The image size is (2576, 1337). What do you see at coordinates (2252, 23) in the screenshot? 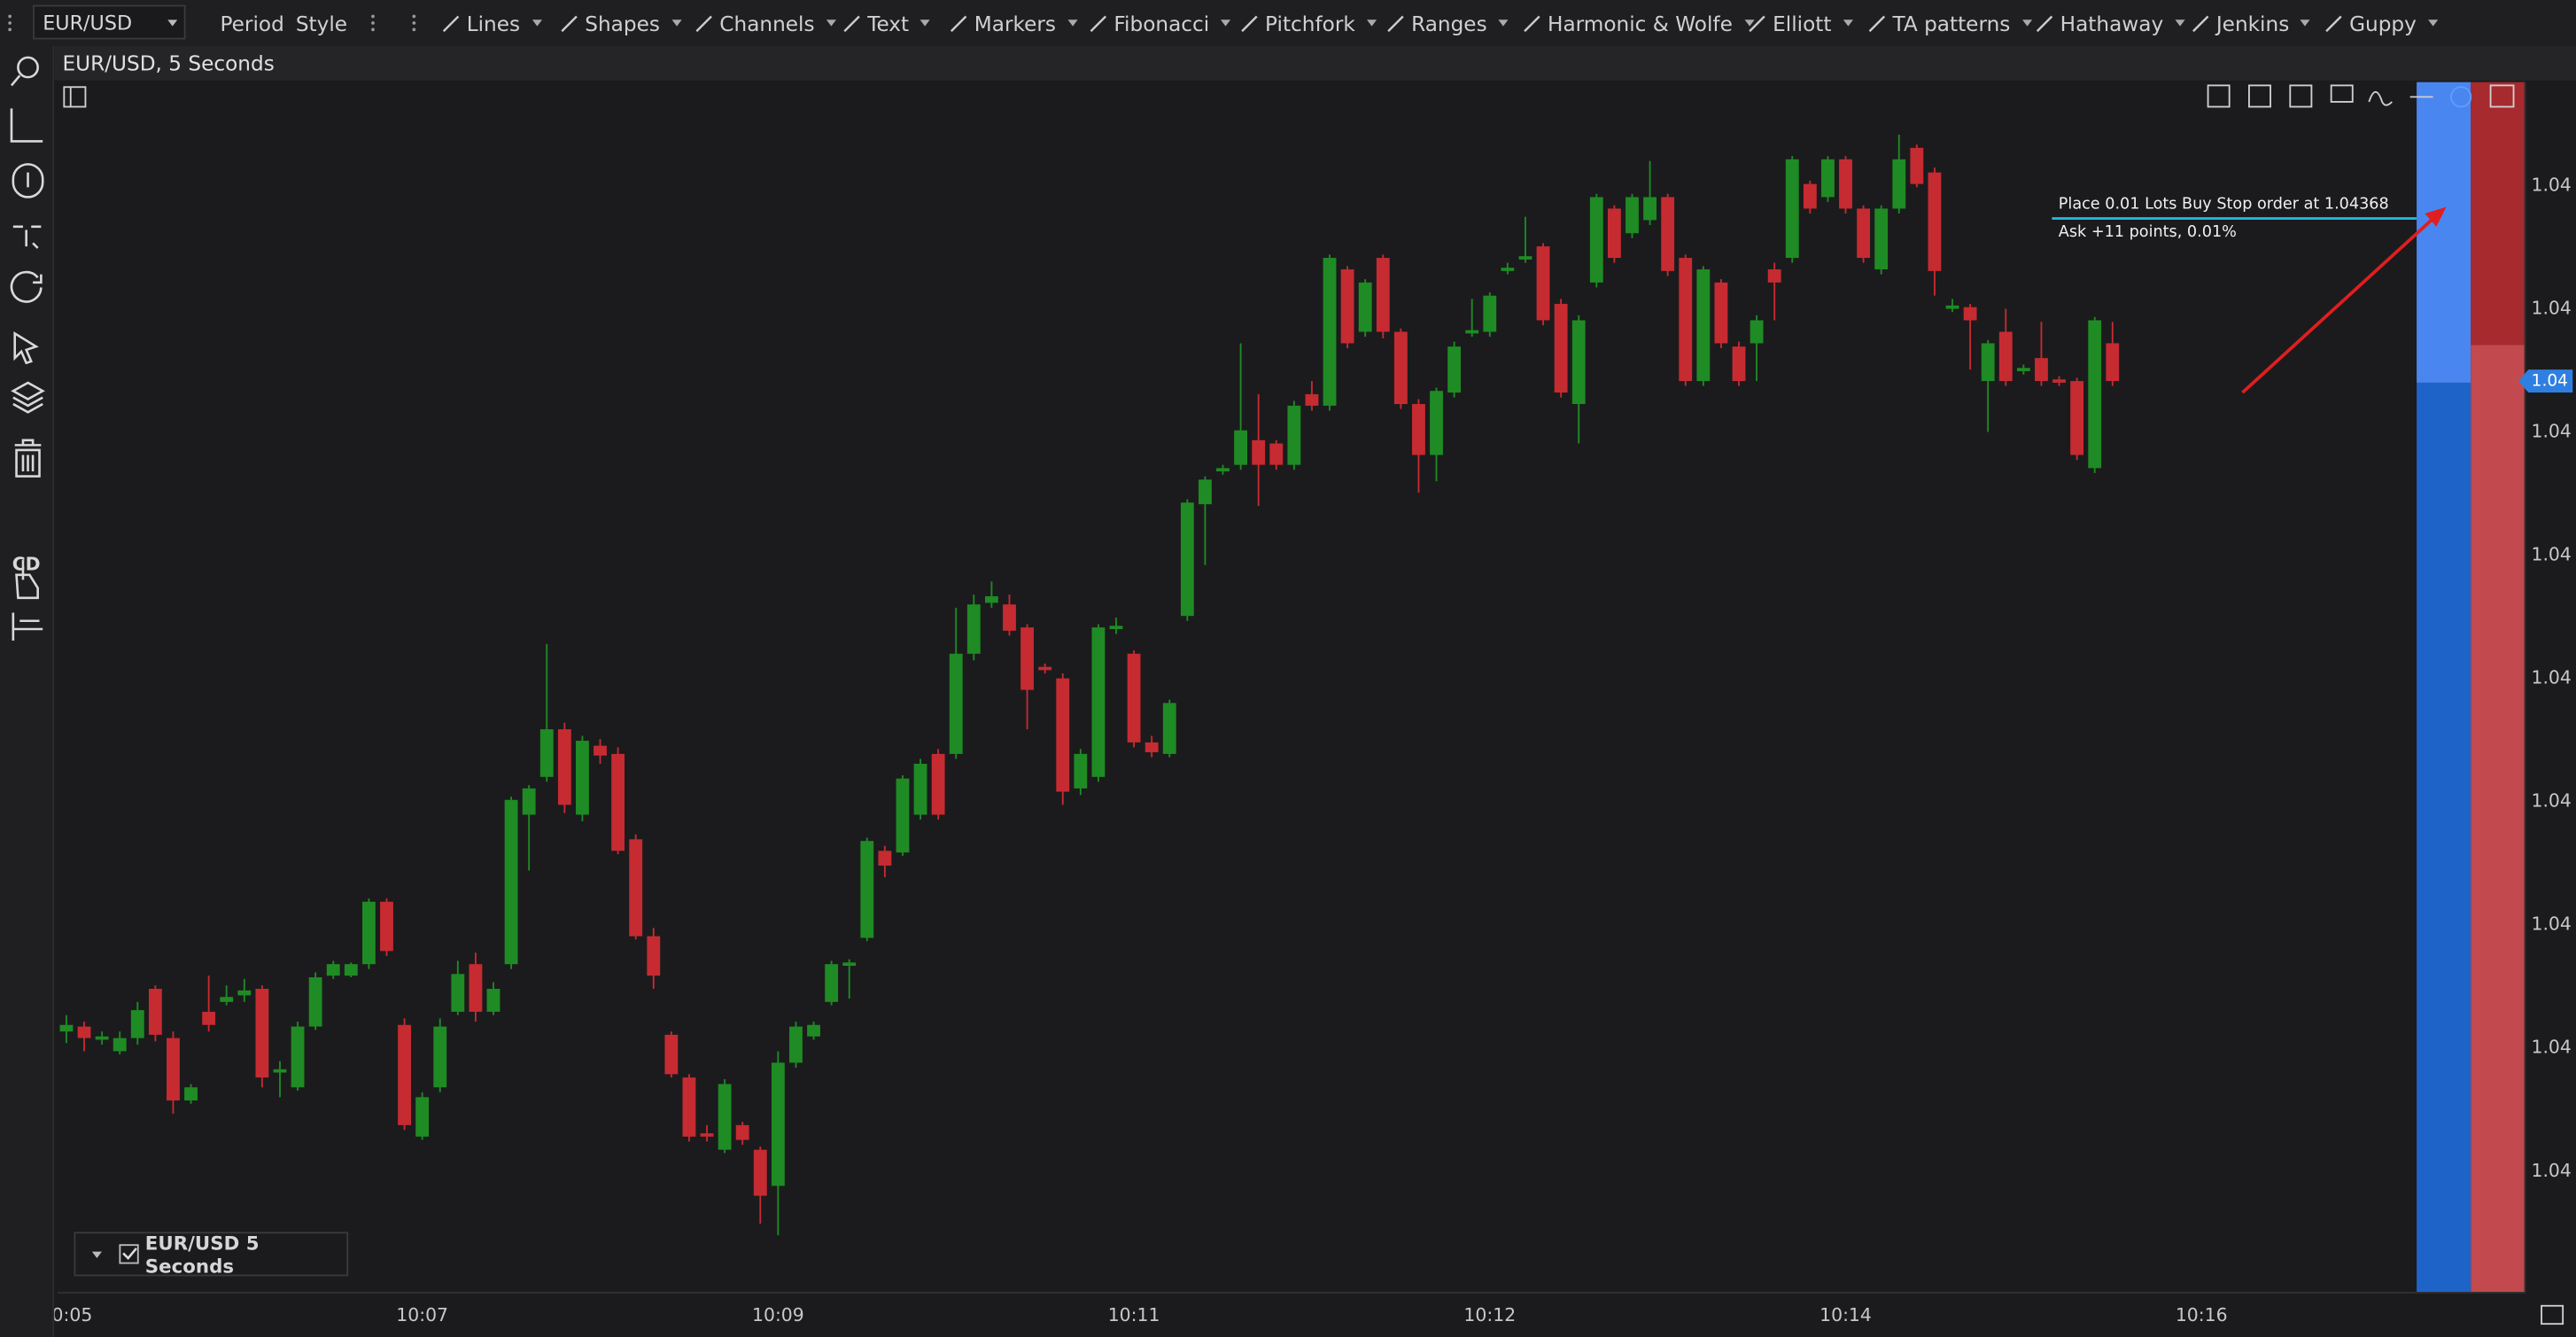
I see `toolbar-item: Jenkins` at bounding box center [2252, 23].